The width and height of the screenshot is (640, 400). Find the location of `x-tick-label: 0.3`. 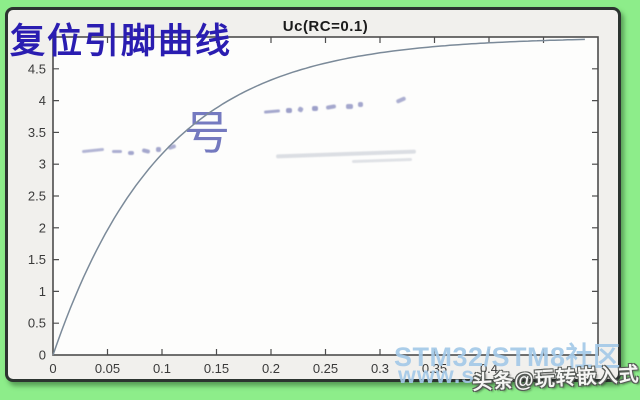

x-tick-label: 0.3 is located at coordinates (380, 368).